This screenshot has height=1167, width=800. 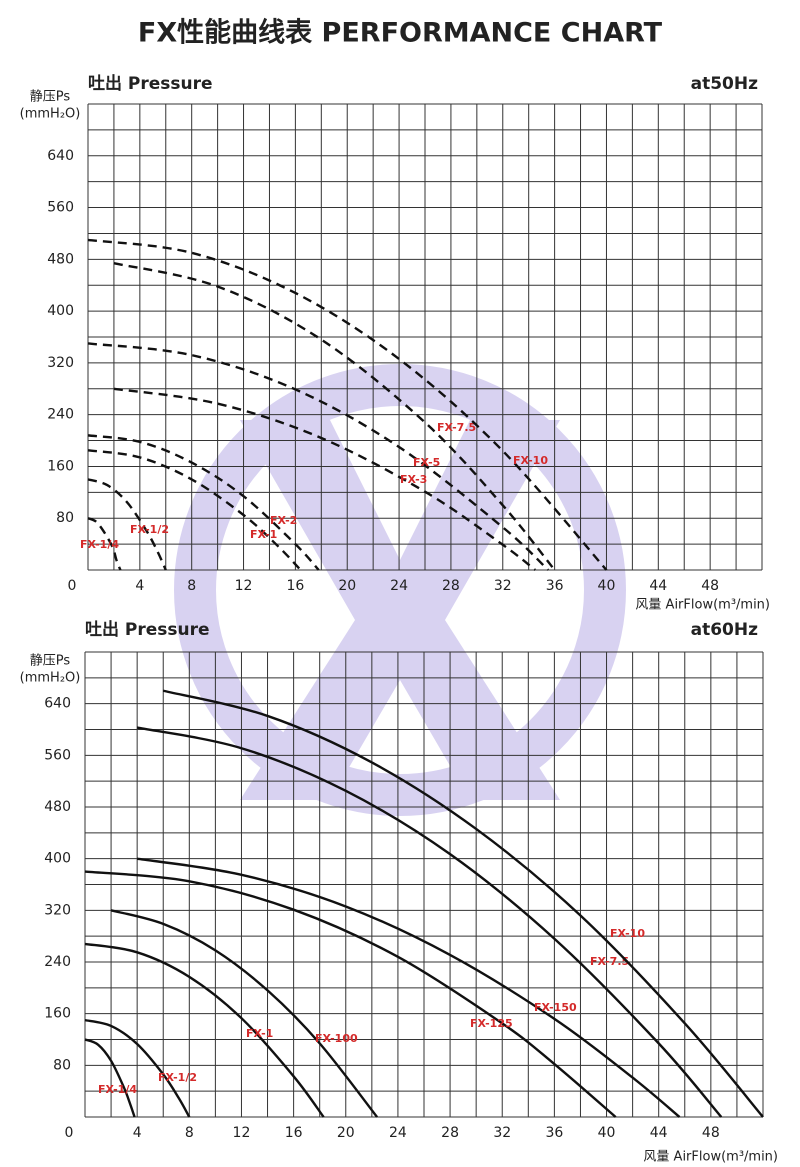 I want to click on chart-subtitle: at50Hz, so click(x=724, y=84).